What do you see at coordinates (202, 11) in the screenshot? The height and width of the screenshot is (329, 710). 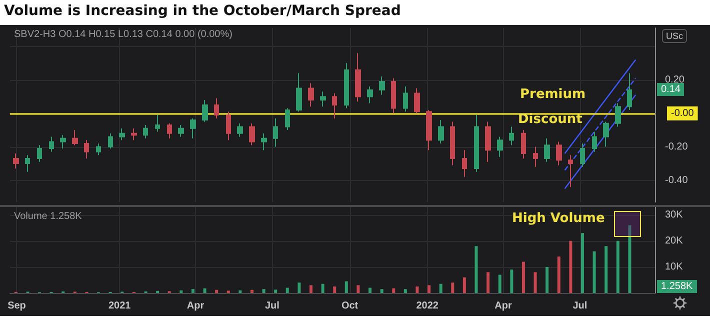 I see `chart-title: Volume is Increasing in the October/March Spread` at bounding box center [202, 11].